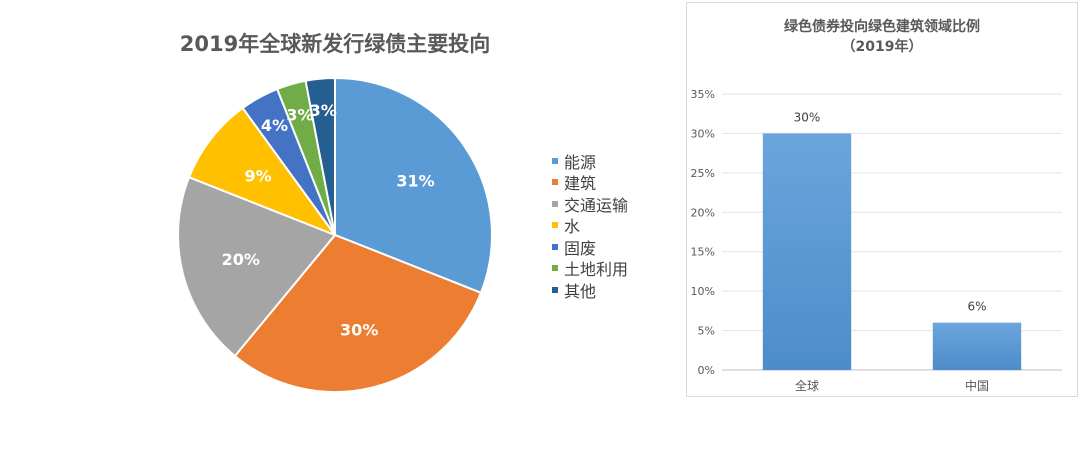 The image size is (1080, 450). I want to click on pie-legend: 能源 建筑 交通运输水固废 土地利用 其他, so click(590, 225).